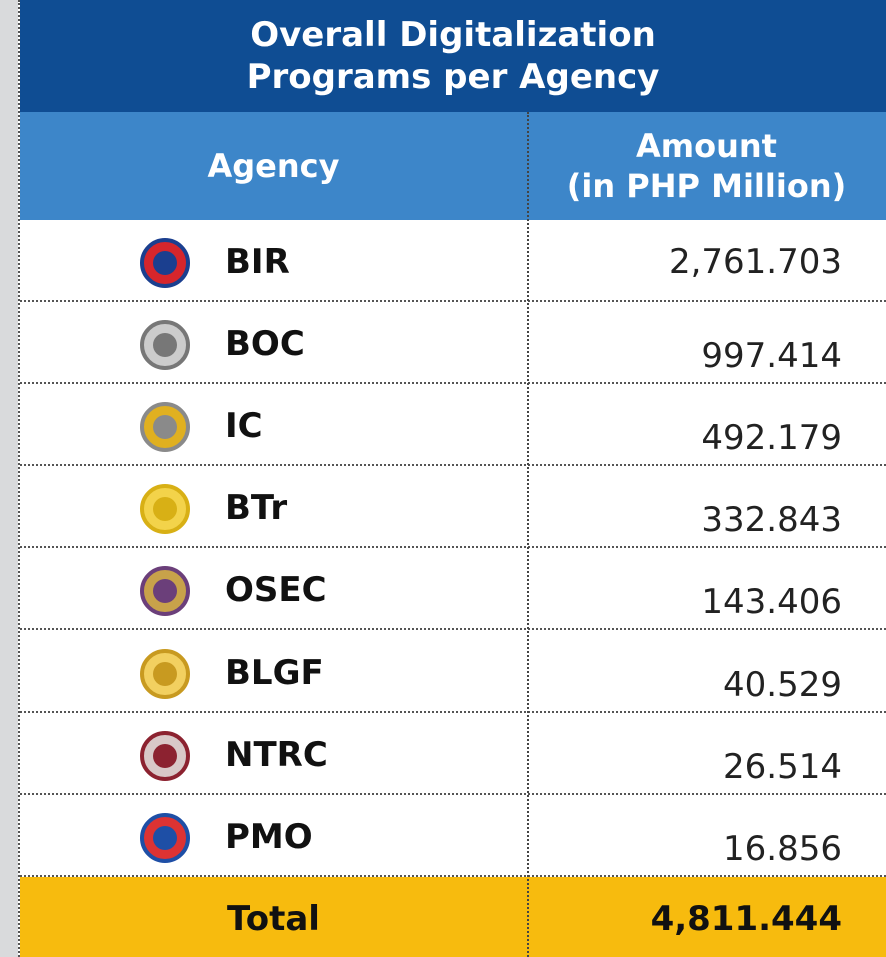 This screenshot has height=957, width=886. What do you see at coordinates (771, 602) in the screenshot?
I see `amount: 143.406` at bounding box center [771, 602].